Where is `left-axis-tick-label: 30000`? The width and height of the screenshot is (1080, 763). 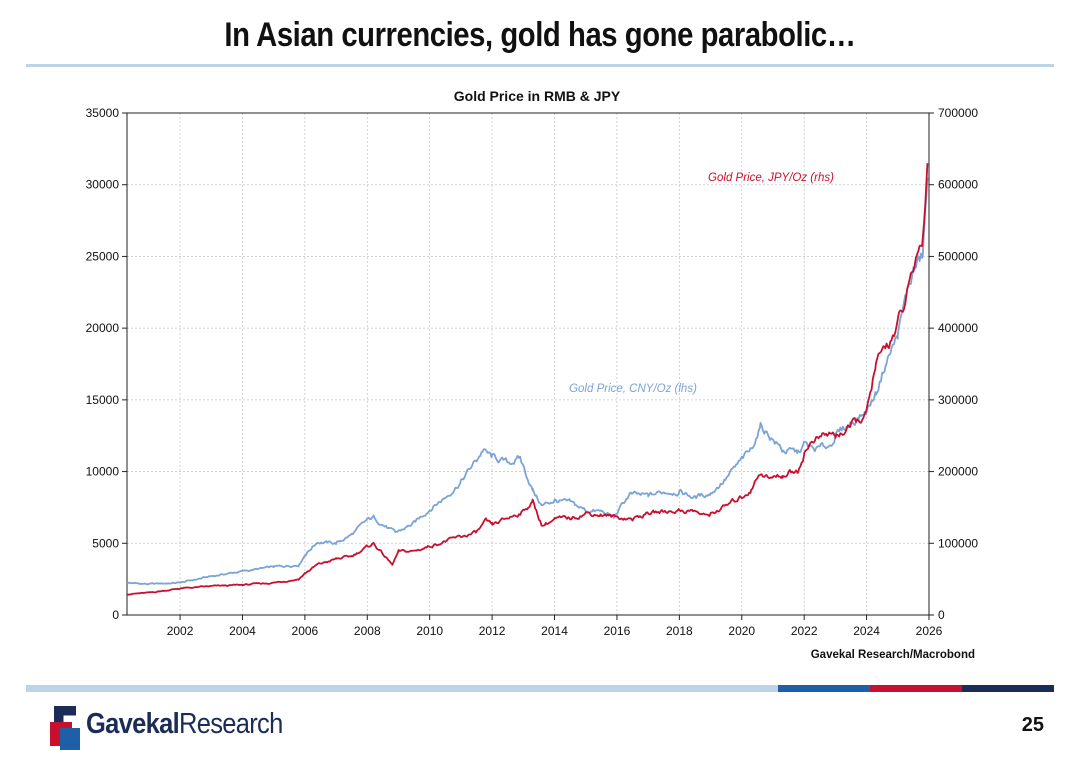
left-axis-tick-label: 30000 is located at coordinates (103, 185).